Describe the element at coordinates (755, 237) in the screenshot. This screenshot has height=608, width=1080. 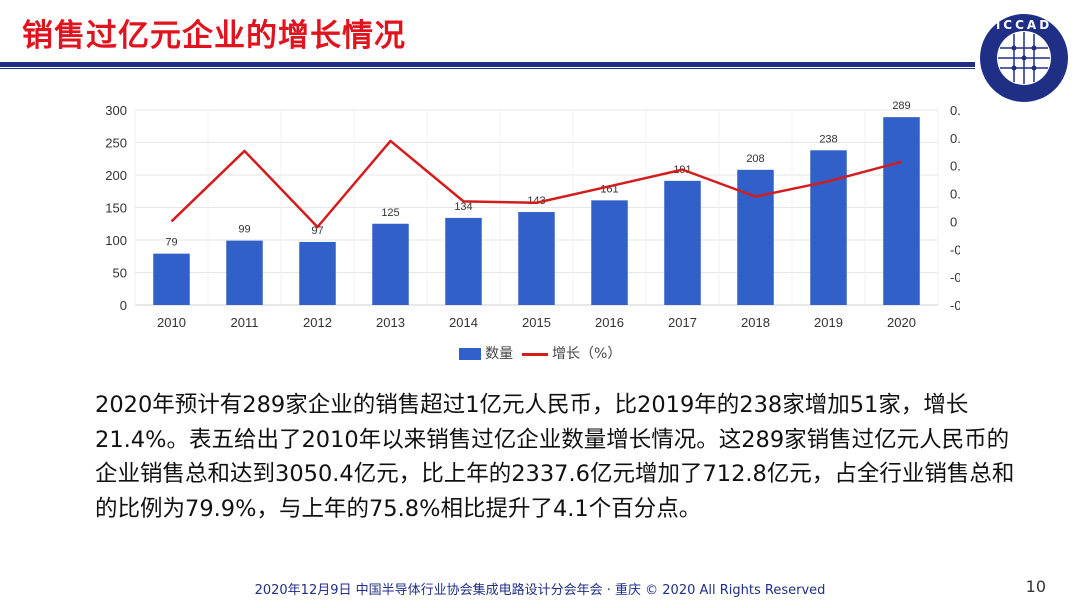
I see `bar-2018` at that location.